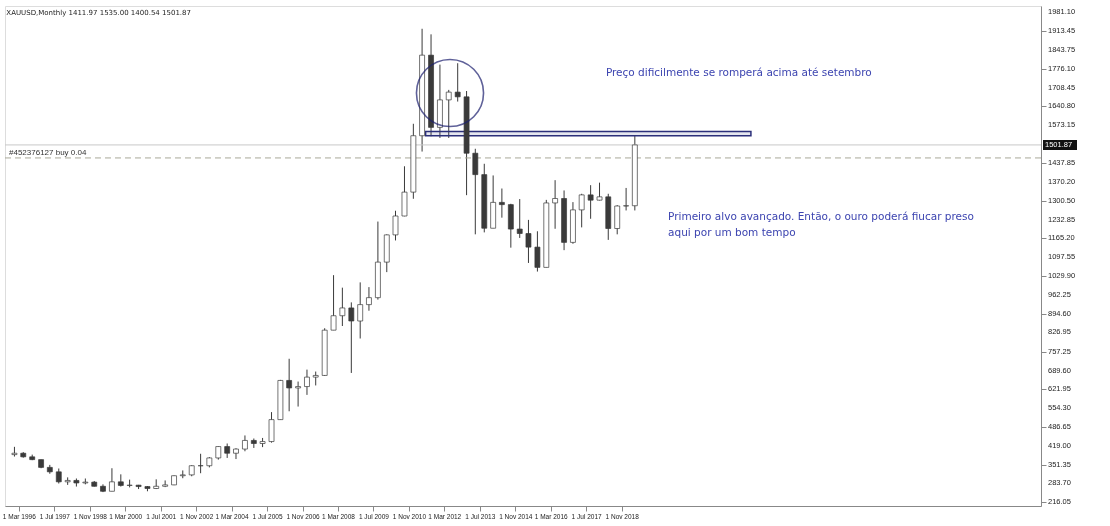  Describe the element at coordinates (738, 72) in the screenshot. I see `annotation: Preço dificilmente se romperá acima até setembro` at that location.